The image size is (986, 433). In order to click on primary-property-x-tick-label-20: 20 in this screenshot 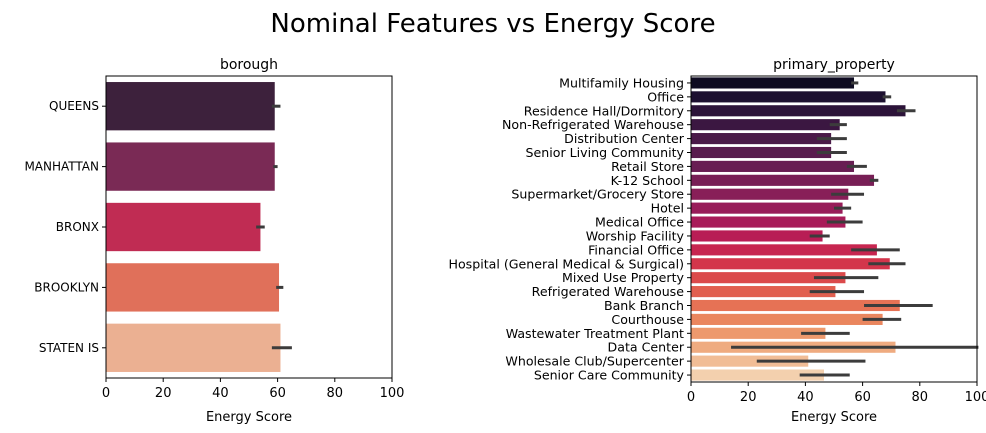, I will do `click(748, 397)`.